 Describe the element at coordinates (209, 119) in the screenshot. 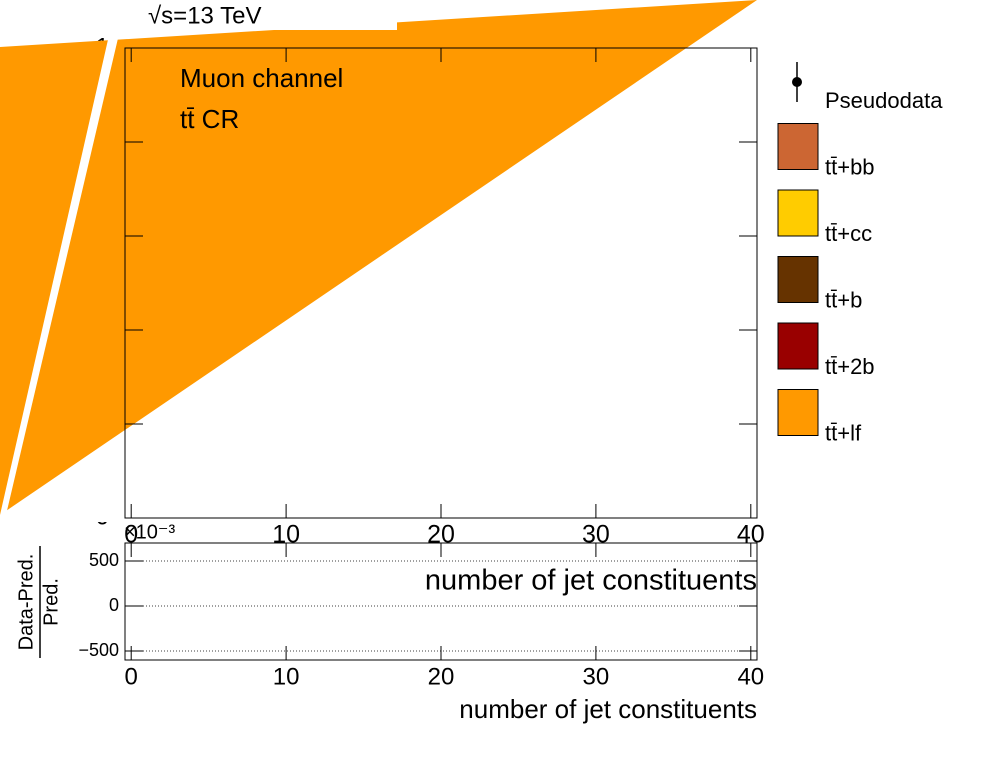

I see `region-label: tt̄ CR` at that location.